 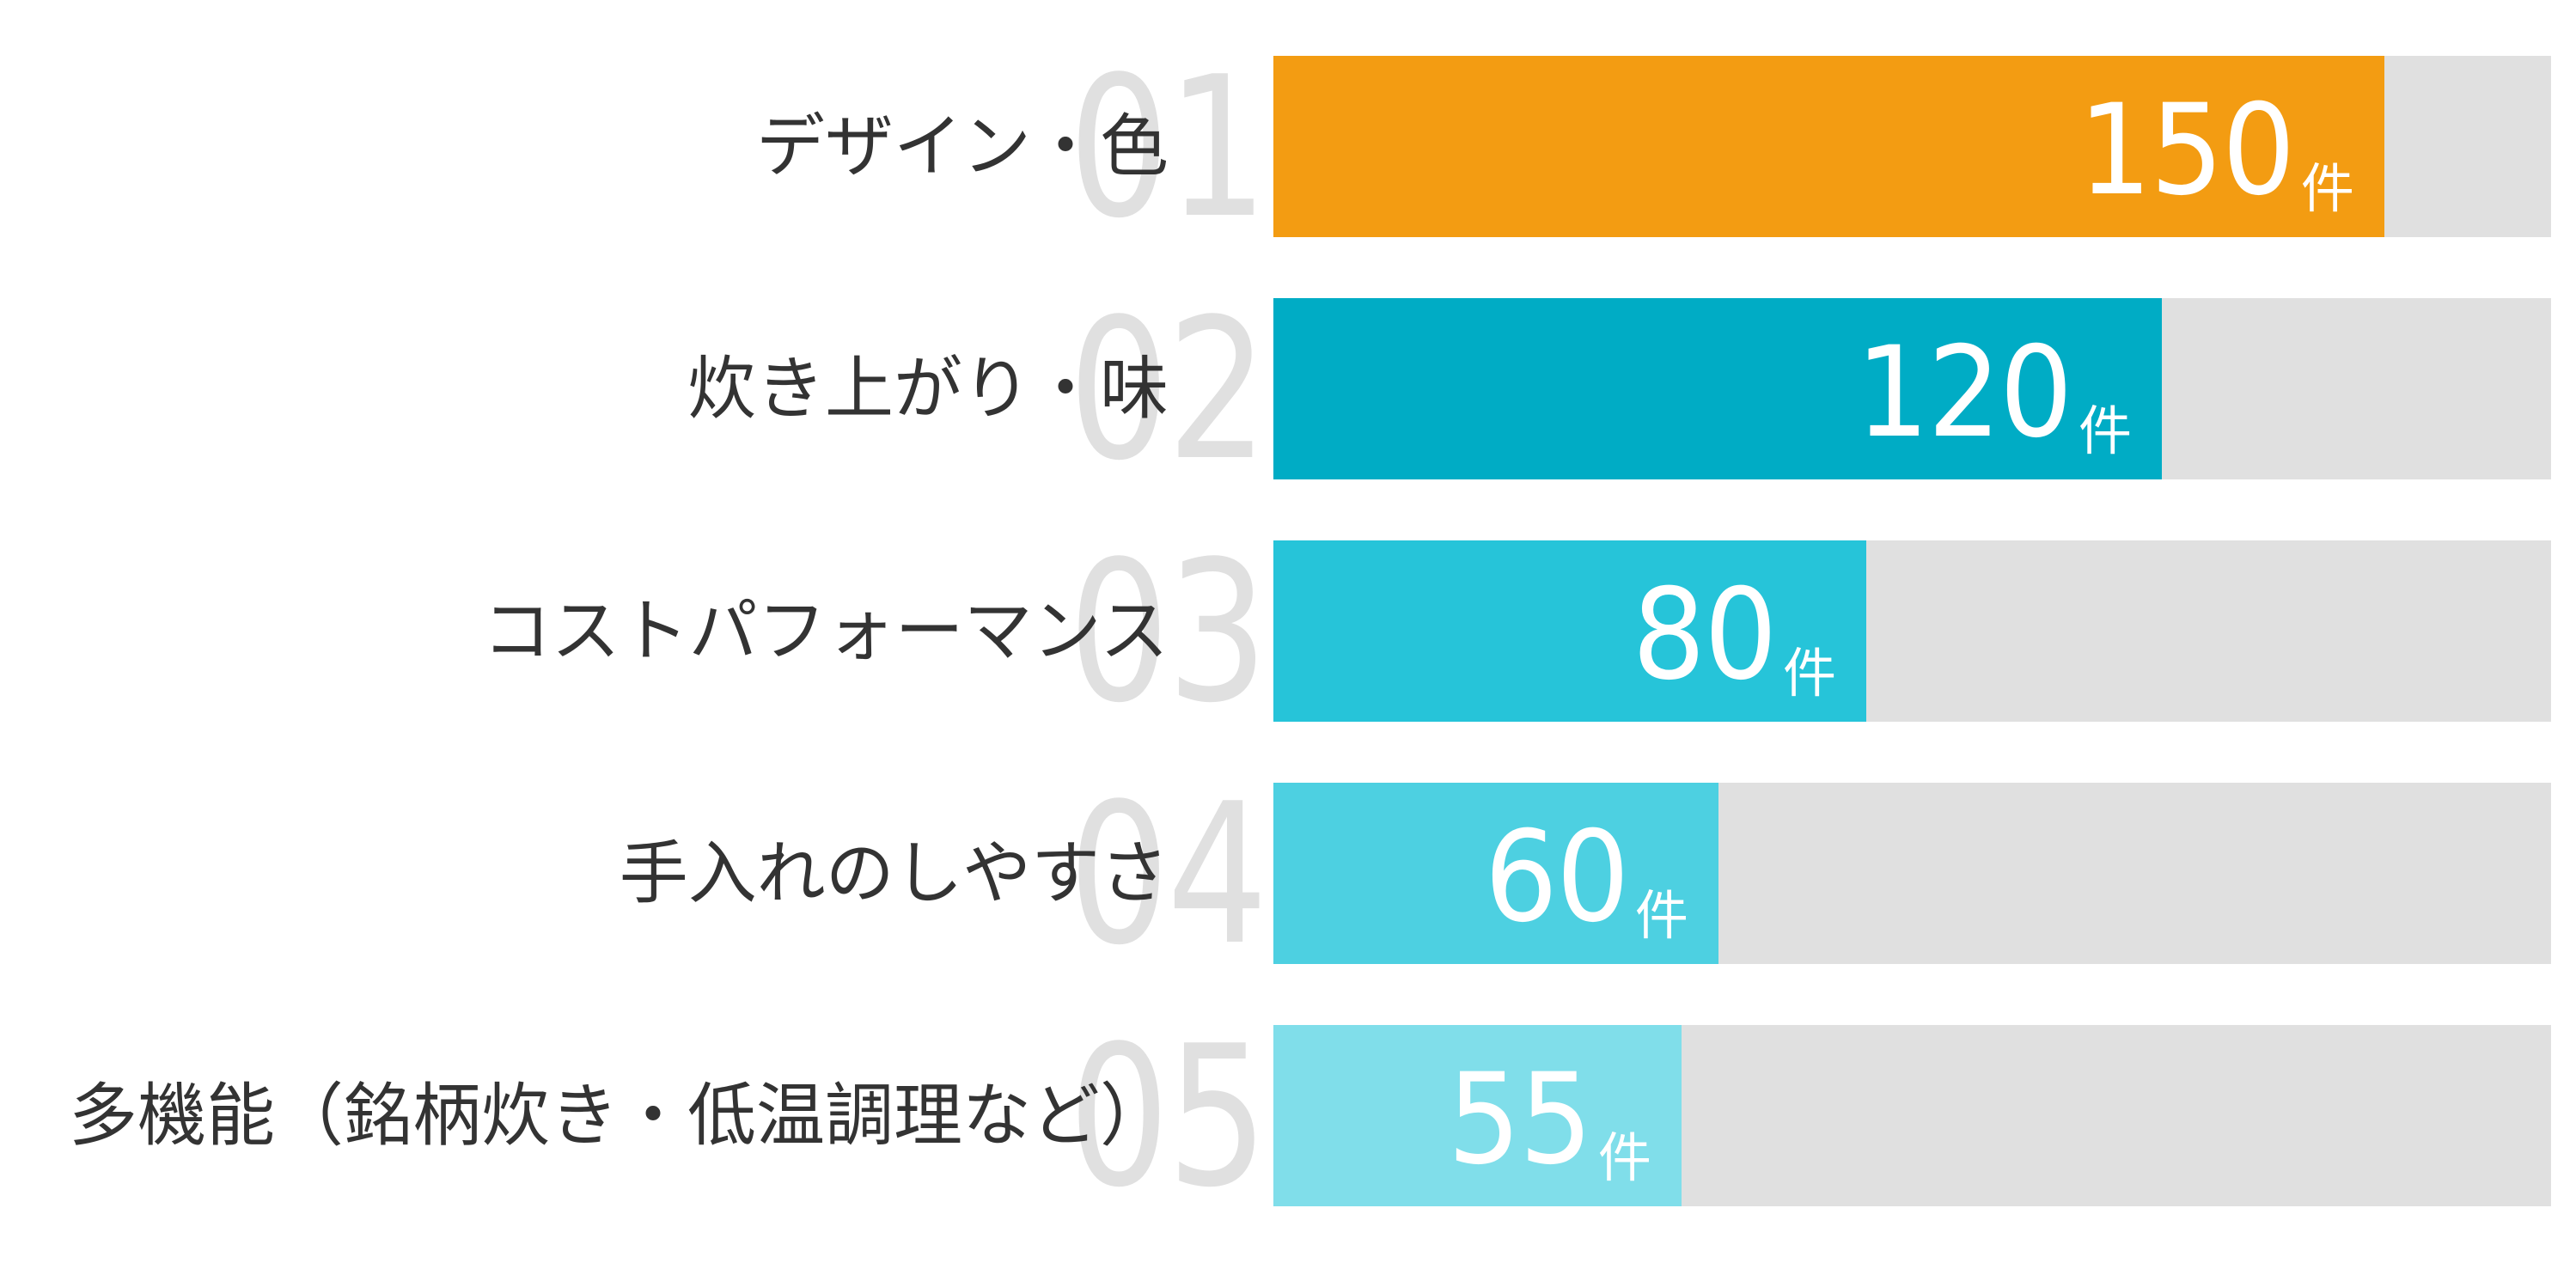 I want to click on value-label: 60 件, so click(x=1580, y=877).